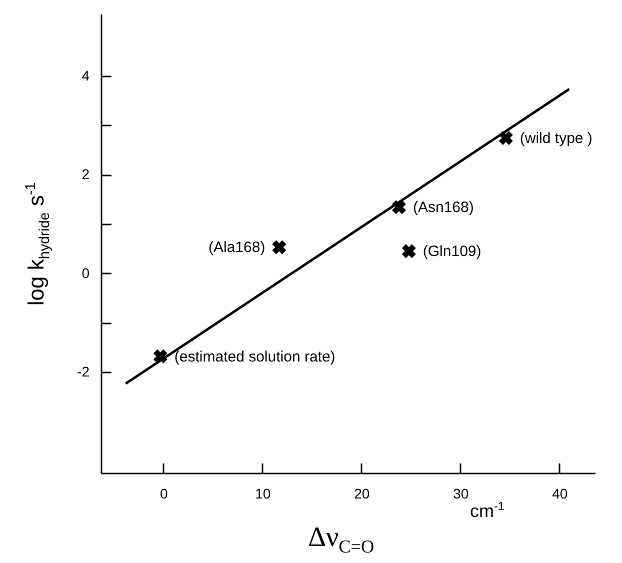  Describe the element at coordinates (237, 247) in the screenshot. I see `annotation: (Ala168)` at that location.